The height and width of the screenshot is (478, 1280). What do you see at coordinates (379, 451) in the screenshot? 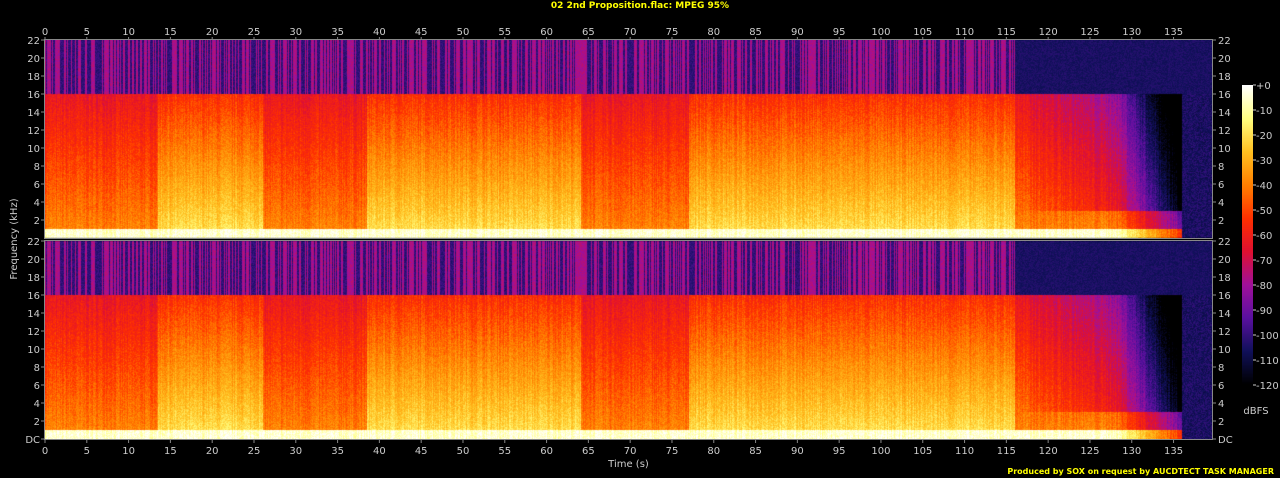
I see `x-tick-label: 40` at bounding box center [379, 451].